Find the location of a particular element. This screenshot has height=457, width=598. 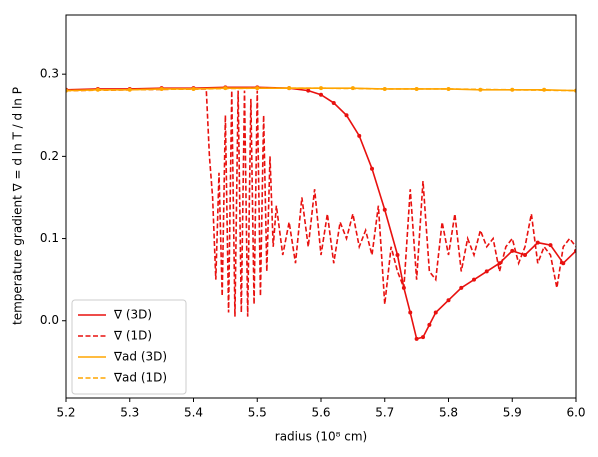

legend-label: ∇ad (3D) is located at coordinates (140, 357).